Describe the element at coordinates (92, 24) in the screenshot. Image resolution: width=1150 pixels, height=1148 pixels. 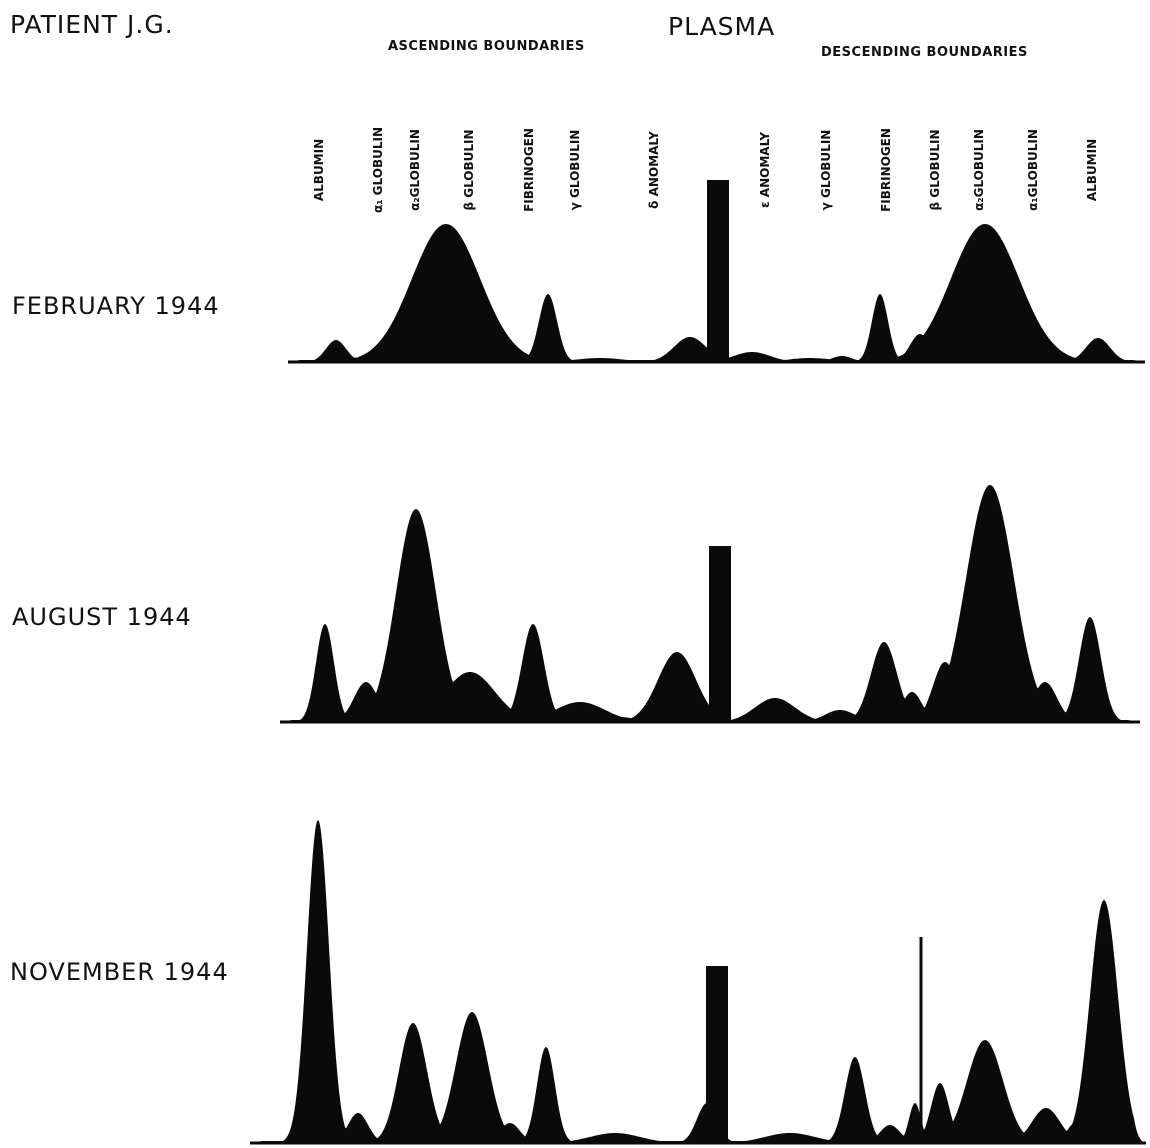
I see `patient-label: PATIENT J.G.` at that location.